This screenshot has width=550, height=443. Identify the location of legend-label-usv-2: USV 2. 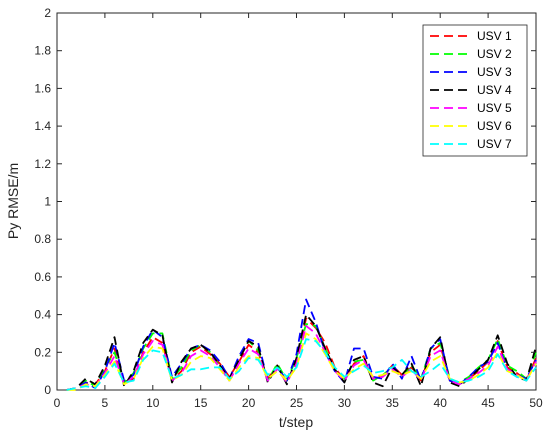
(494, 54).